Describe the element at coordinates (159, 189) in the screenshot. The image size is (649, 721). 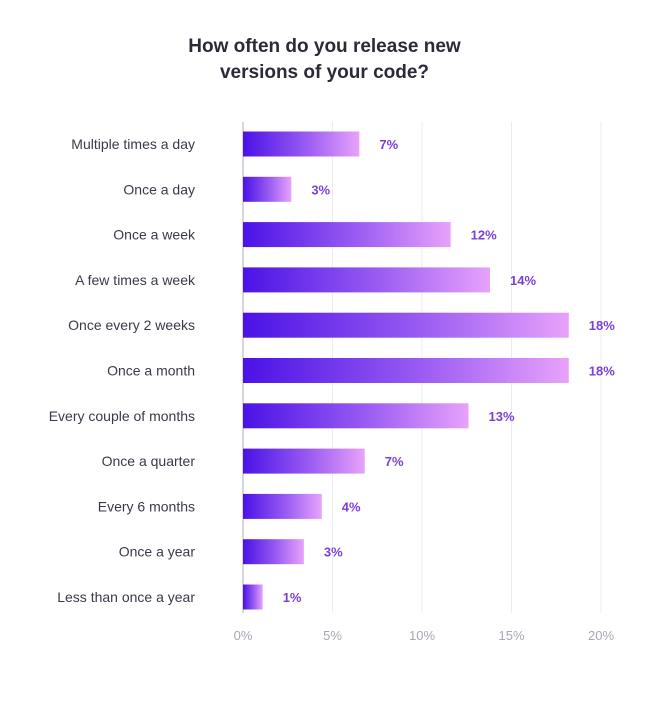
I see `category-label: Once a day` at that location.